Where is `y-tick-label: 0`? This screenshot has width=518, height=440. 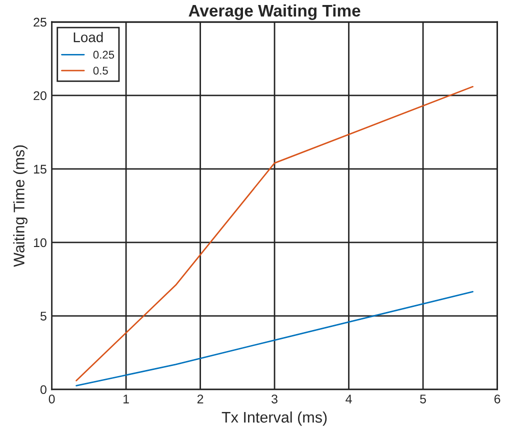
y-tick-label: 0 is located at coordinates (43, 389).